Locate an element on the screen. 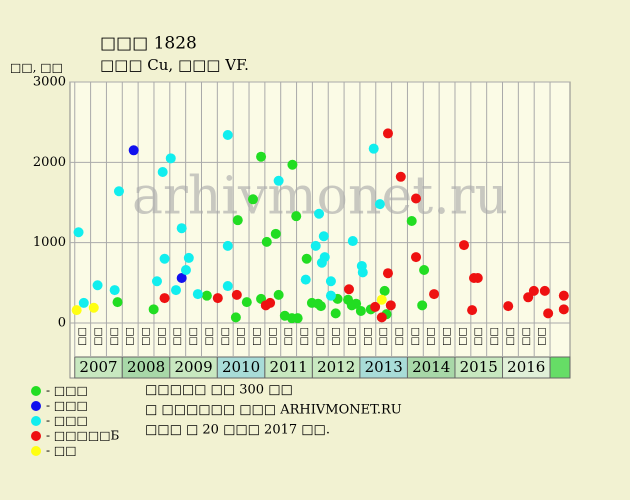 This screenshot has width=630, height=500. end-box is located at coordinates (560, 367).